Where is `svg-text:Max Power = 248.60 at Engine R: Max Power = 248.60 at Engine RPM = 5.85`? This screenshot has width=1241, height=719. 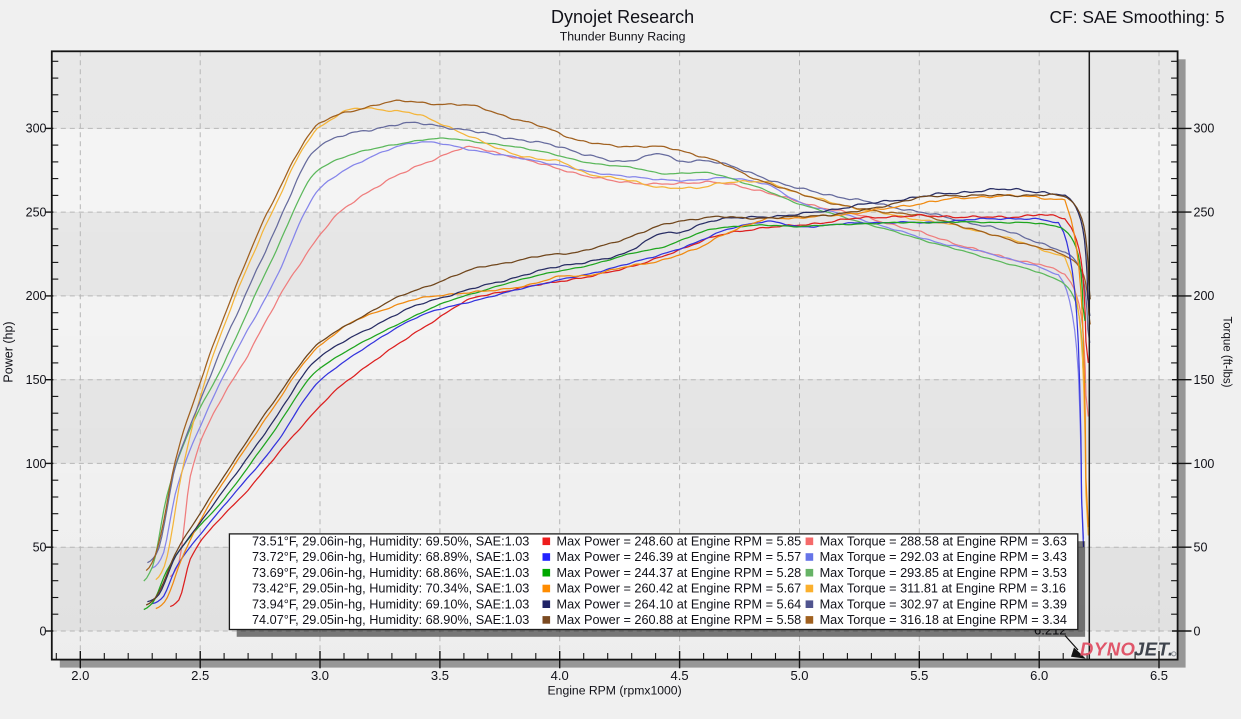 svg-text:Max Power = 248.60 at Engine R: Max Power = 248.60 at Engine RPM = 5.85 is located at coordinates (679, 542).